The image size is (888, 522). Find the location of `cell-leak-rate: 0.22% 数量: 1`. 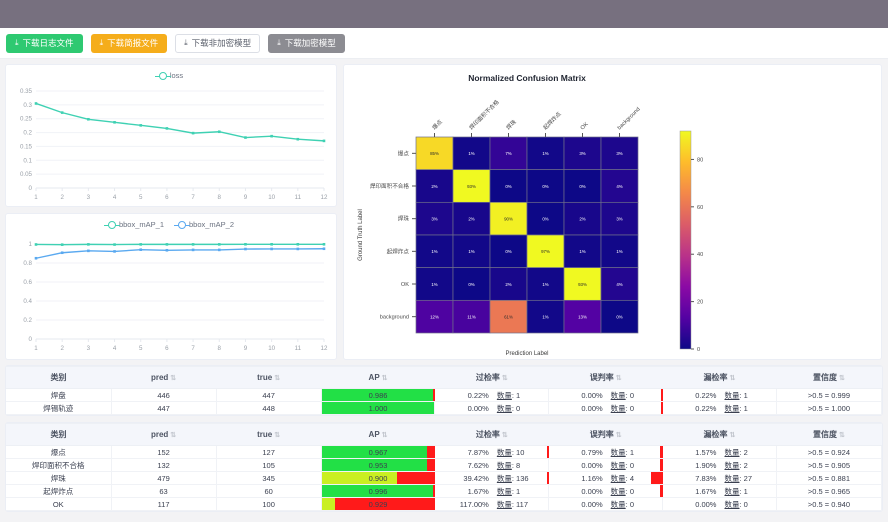

cell-leak-rate: 0.22% 数量: 1 is located at coordinates (719, 395).